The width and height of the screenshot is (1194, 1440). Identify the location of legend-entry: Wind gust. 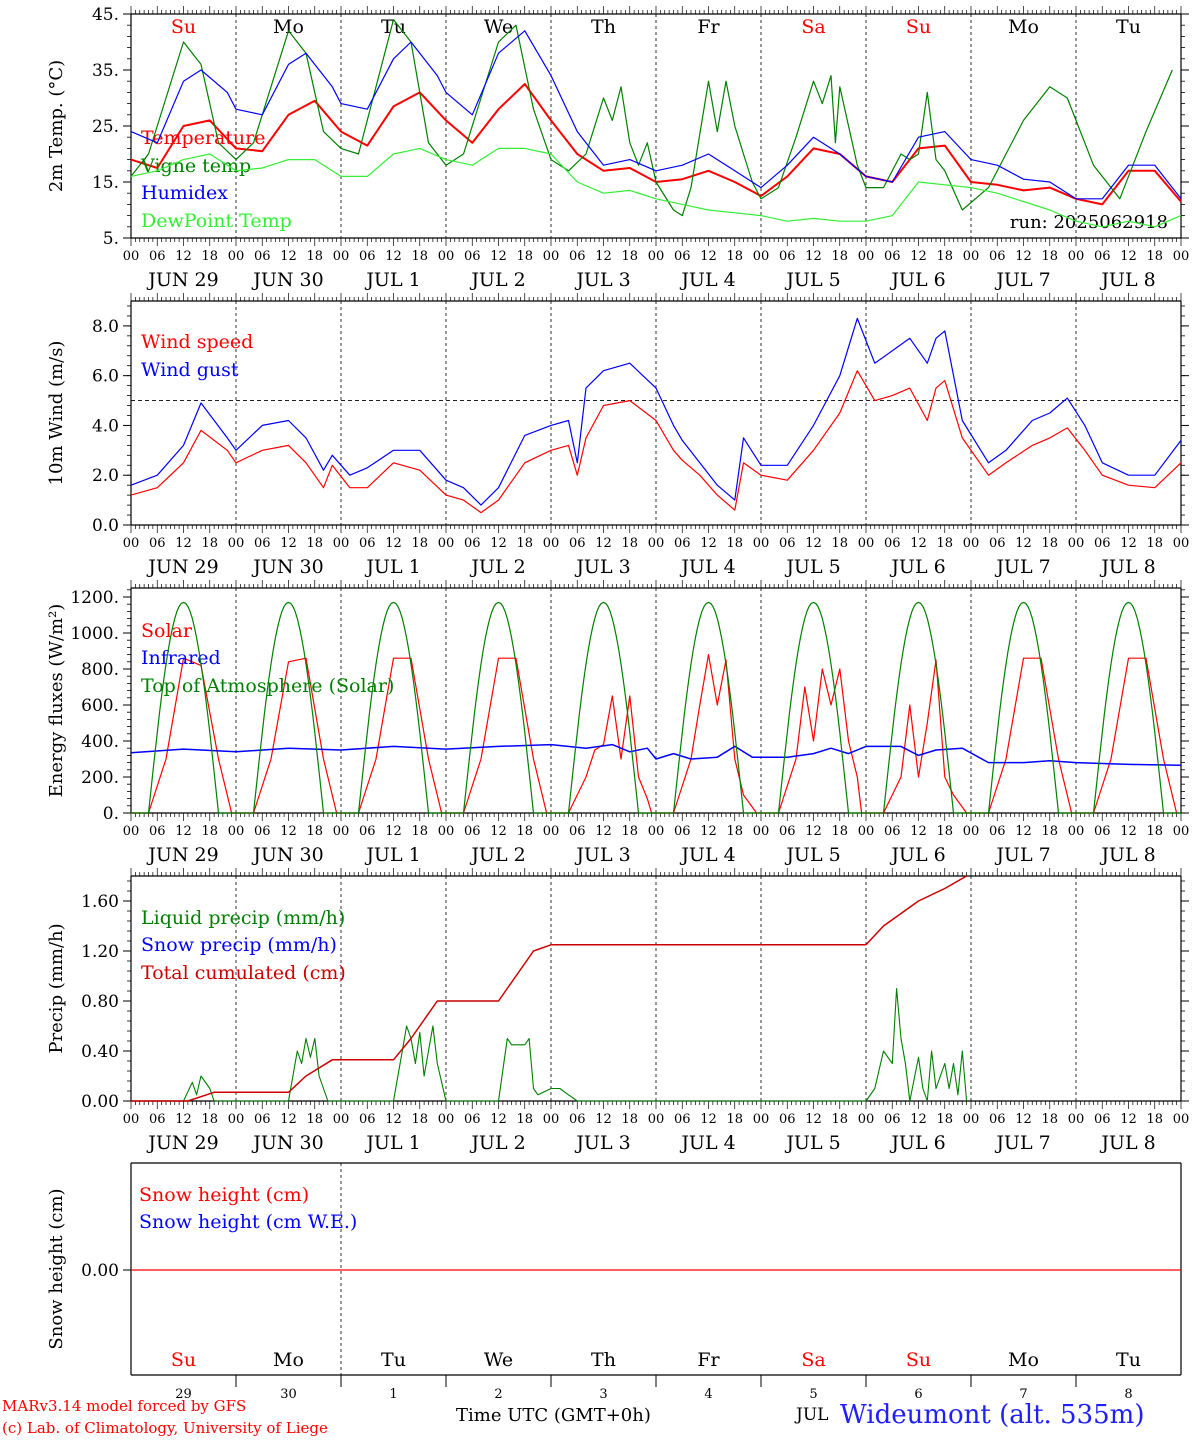
(190, 370).